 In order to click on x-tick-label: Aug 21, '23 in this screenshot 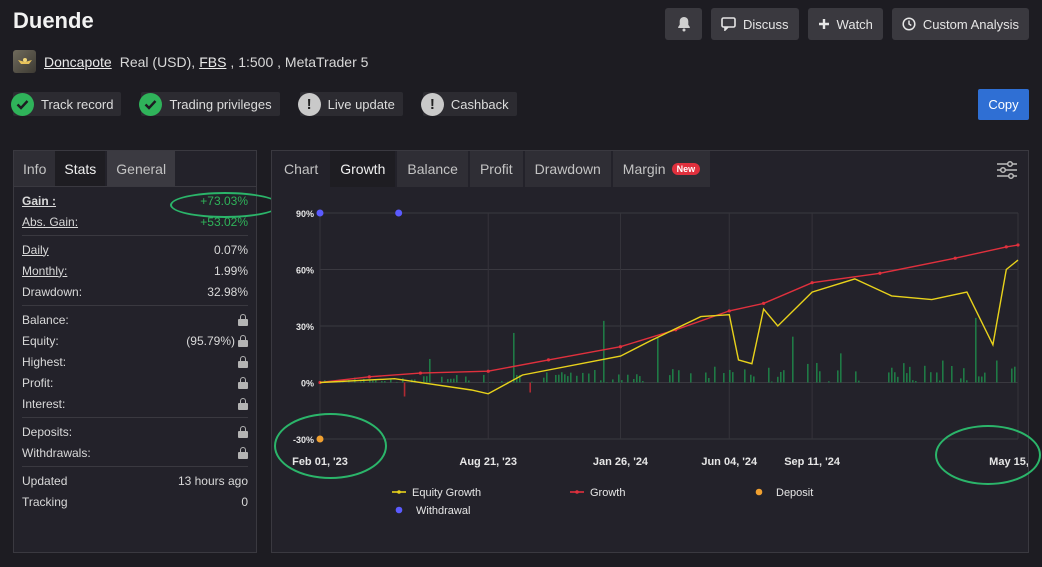, I will do `click(488, 462)`.